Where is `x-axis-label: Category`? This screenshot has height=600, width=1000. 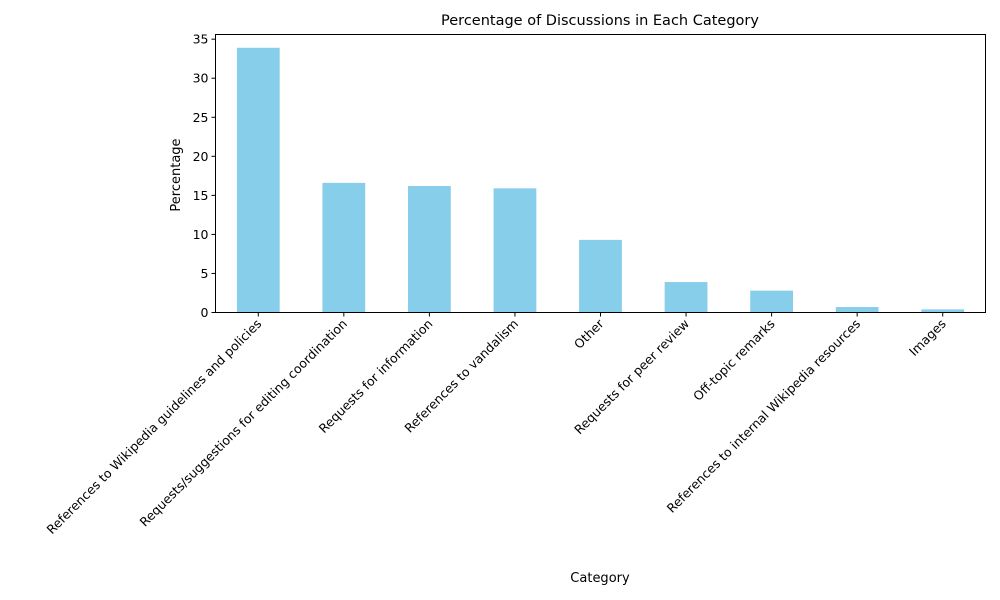
x-axis-label: Category is located at coordinates (600, 578).